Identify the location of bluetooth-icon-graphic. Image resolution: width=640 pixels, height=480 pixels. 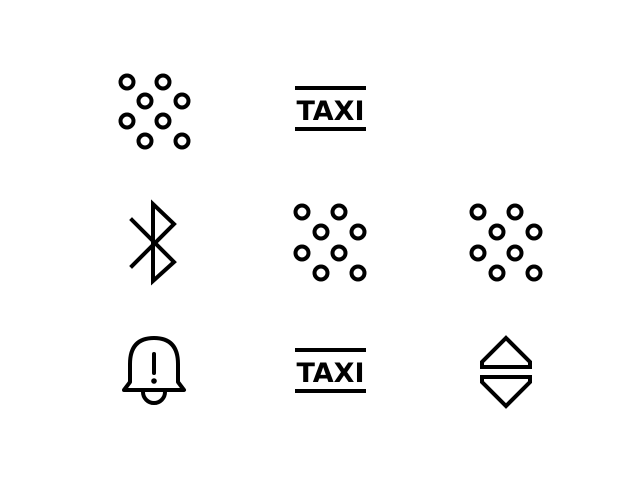
(153, 242).